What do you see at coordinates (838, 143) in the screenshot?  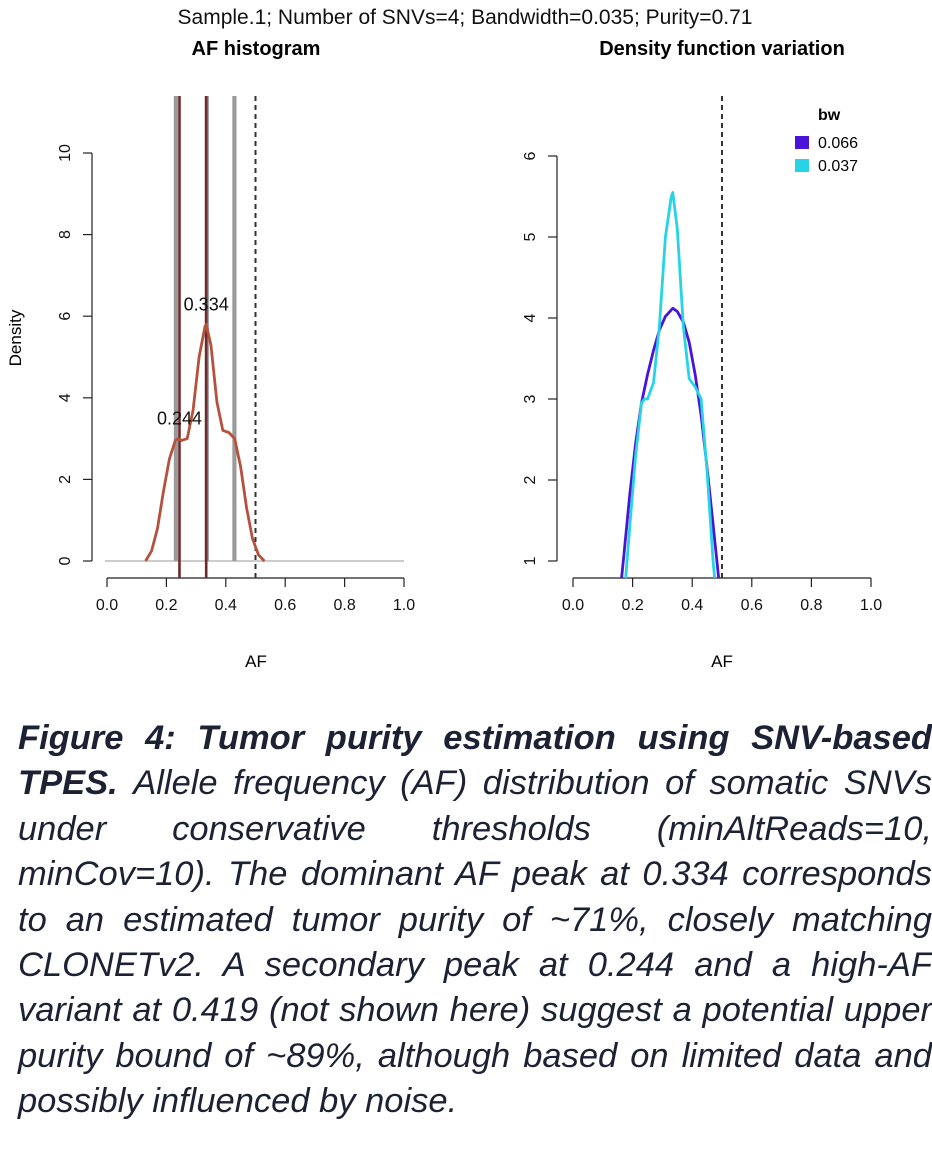 I see `legend-entry-0: 0.066` at bounding box center [838, 143].